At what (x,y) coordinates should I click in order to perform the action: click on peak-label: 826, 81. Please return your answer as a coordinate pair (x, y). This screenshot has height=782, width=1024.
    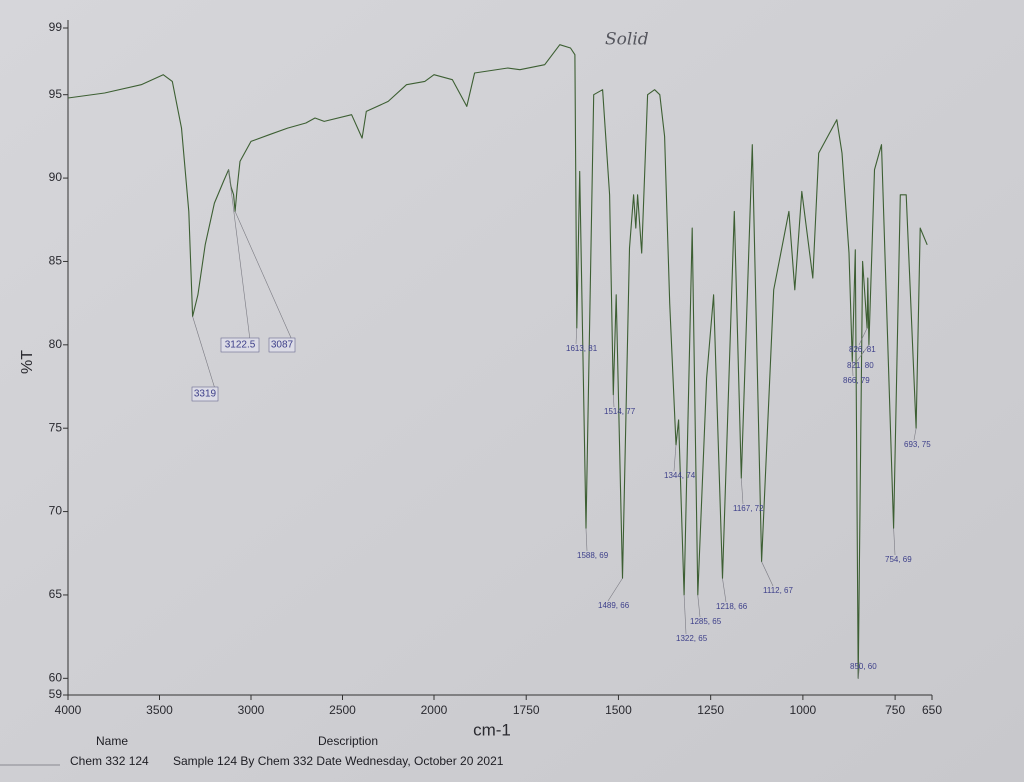
    Looking at the image, I should click on (862, 349).